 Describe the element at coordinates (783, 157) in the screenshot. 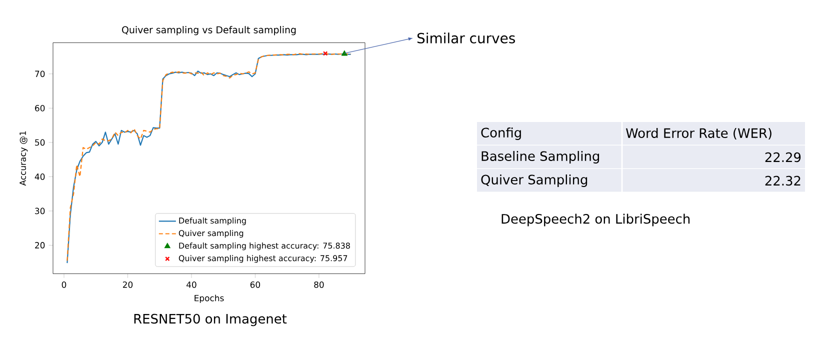

I see `data-label: 22.29` at that location.